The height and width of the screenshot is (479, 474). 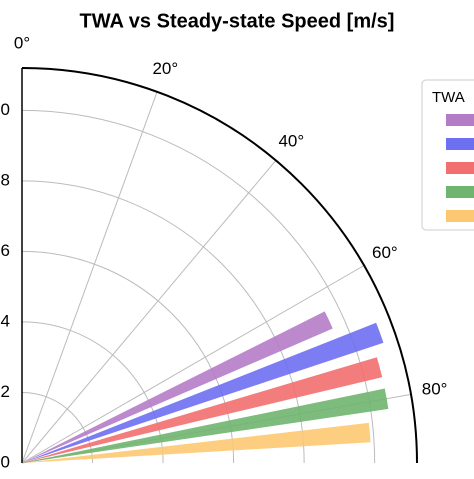 What do you see at coordinates (5, 179) in the screenshot?
I see `r-tick-label: 8` at bounding box center [5, 179].